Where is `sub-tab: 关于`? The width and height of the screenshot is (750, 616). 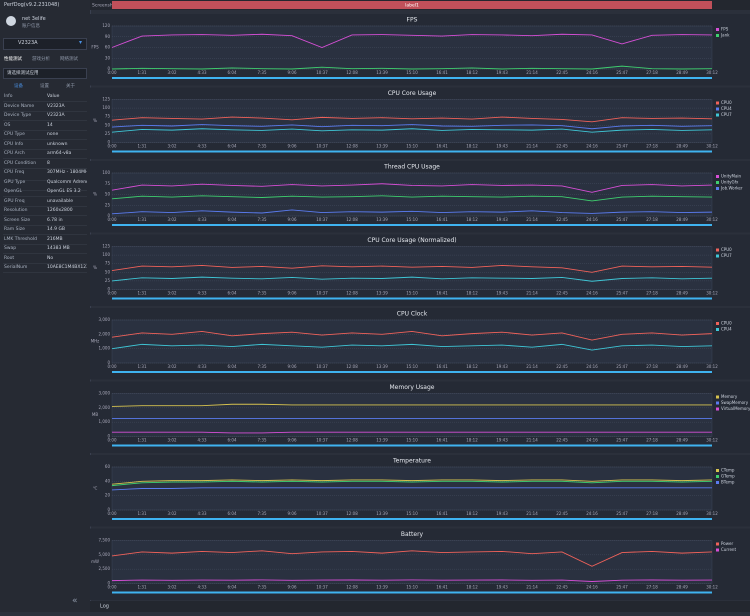
sub-tab: 关于 is located at coordinates (70, 86).